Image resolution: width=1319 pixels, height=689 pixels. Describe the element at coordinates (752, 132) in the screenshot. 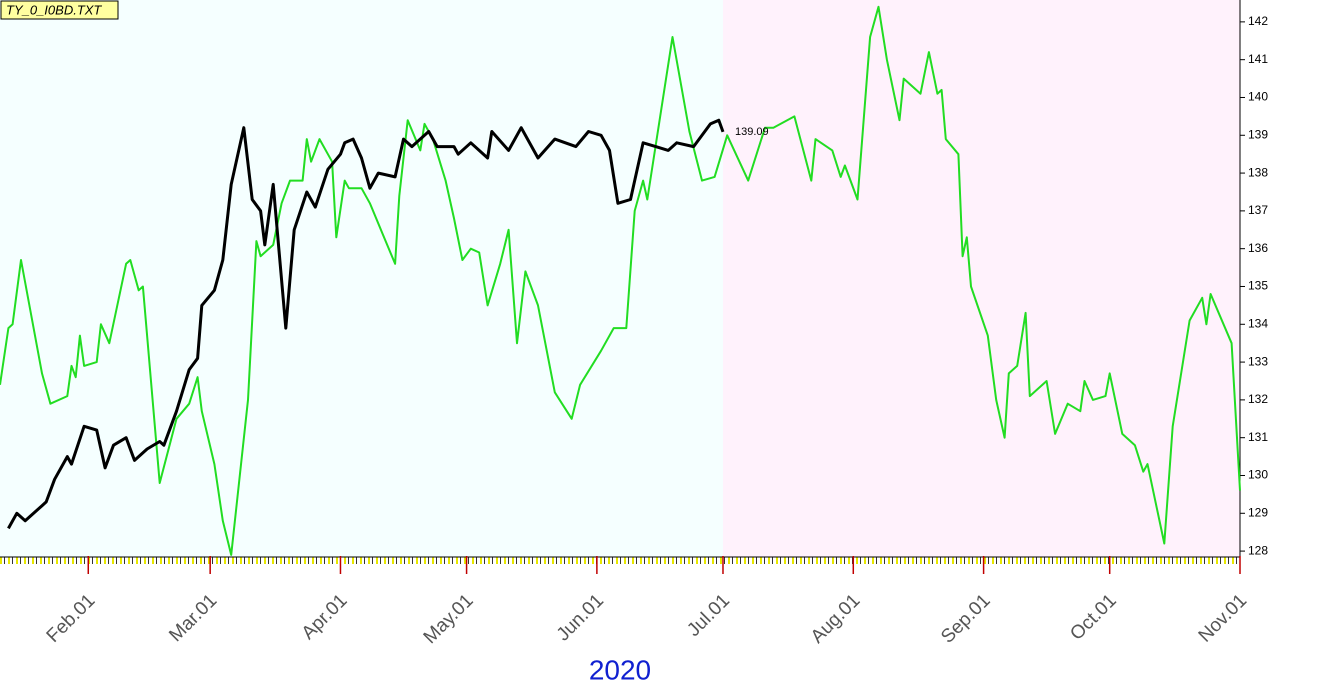

I see `last-value-label: 139.09` at that location.